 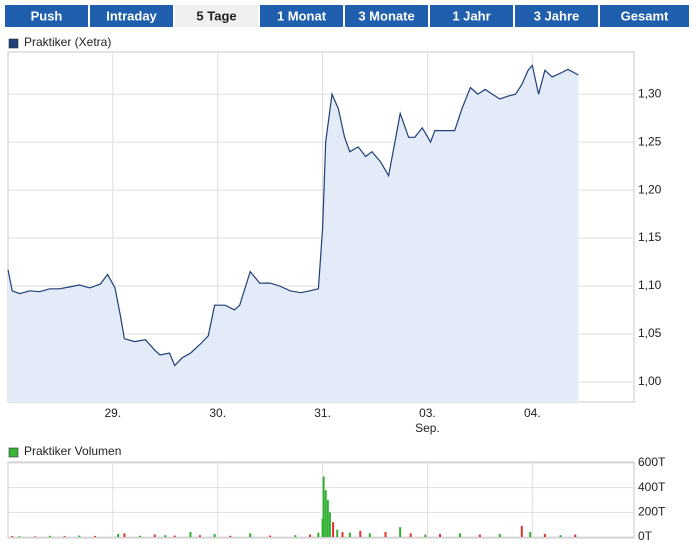 I want to click on y-tick-label: 1,30, so click(x=650, y=93).